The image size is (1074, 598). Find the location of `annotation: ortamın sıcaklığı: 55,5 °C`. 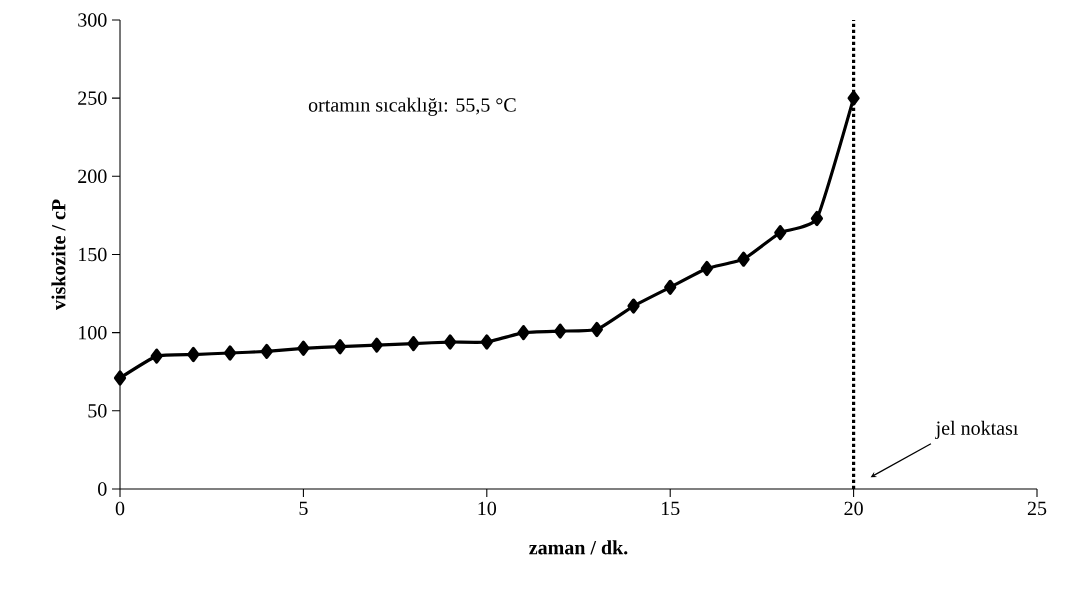

annotation: ortamın sıcaklığı: 55,5 °C is located at coordinates (412, 106).